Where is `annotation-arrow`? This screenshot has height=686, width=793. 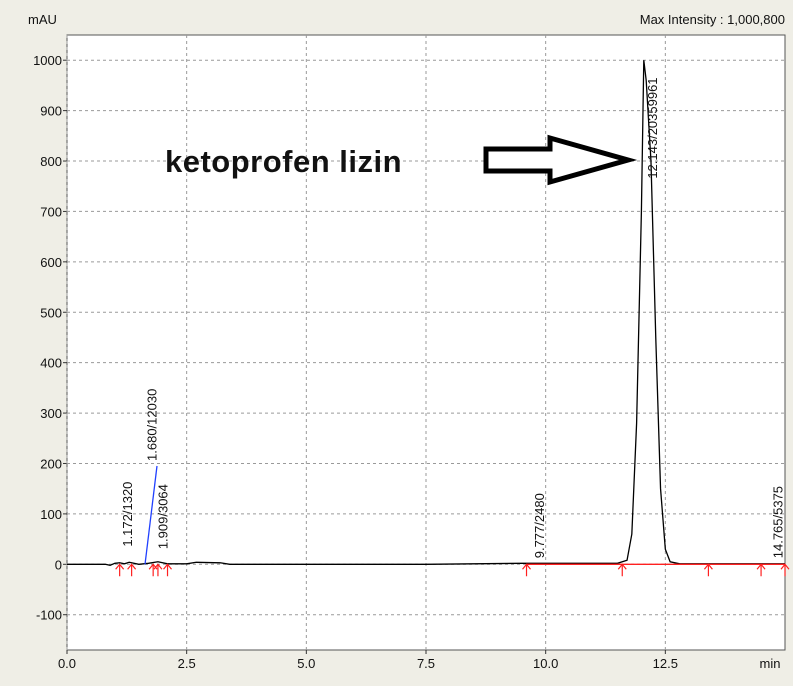 annotation-arrow is located at coordinates (560, 160).